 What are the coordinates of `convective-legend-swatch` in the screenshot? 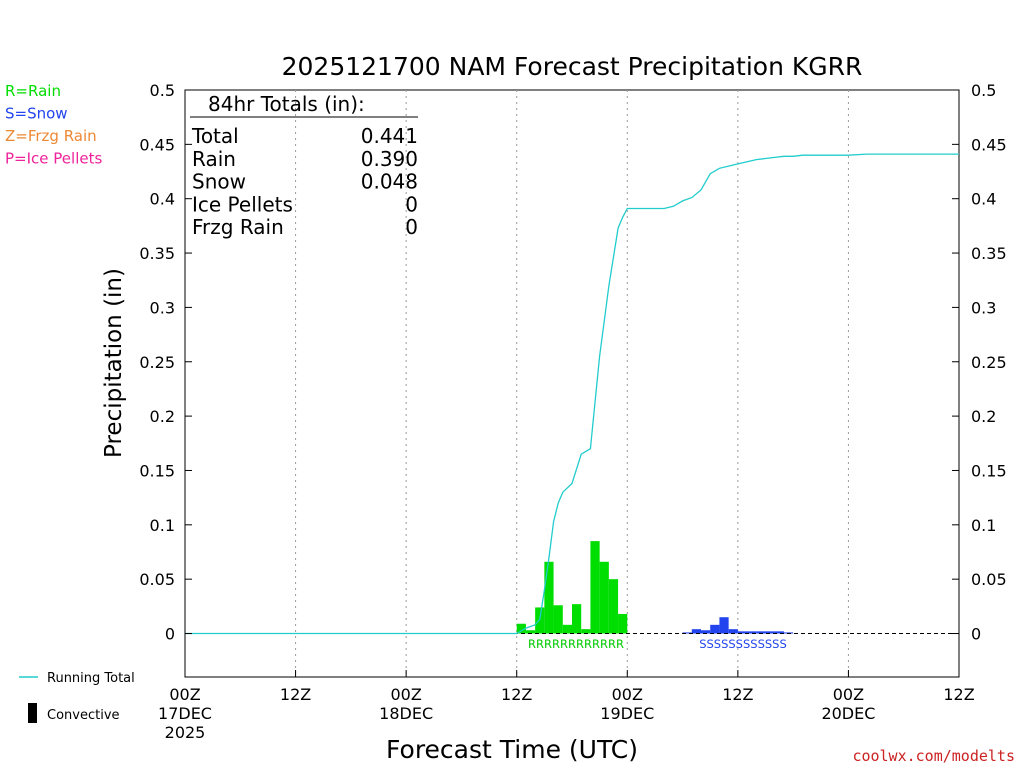 It's located at (32, 713).